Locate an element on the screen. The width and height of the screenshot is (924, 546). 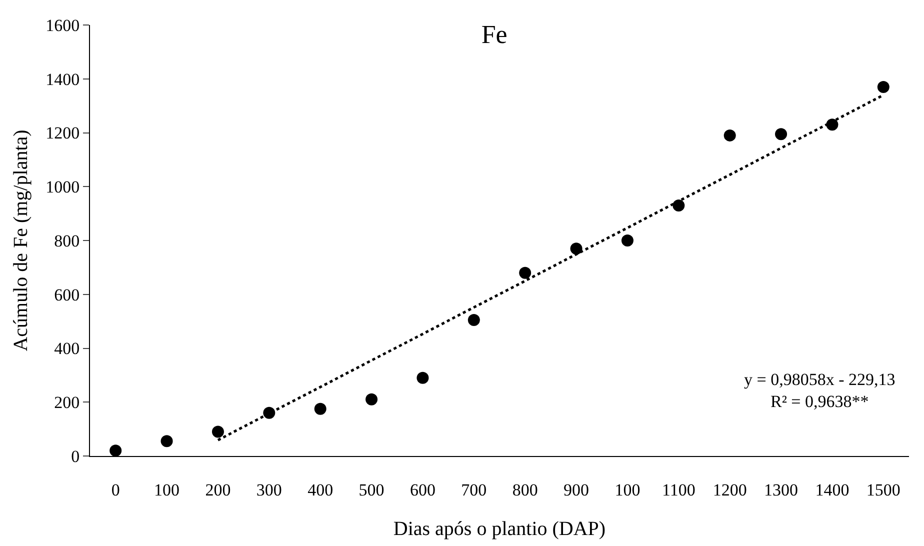
y-tick-label: 400 is located at coordinates (67, 348).